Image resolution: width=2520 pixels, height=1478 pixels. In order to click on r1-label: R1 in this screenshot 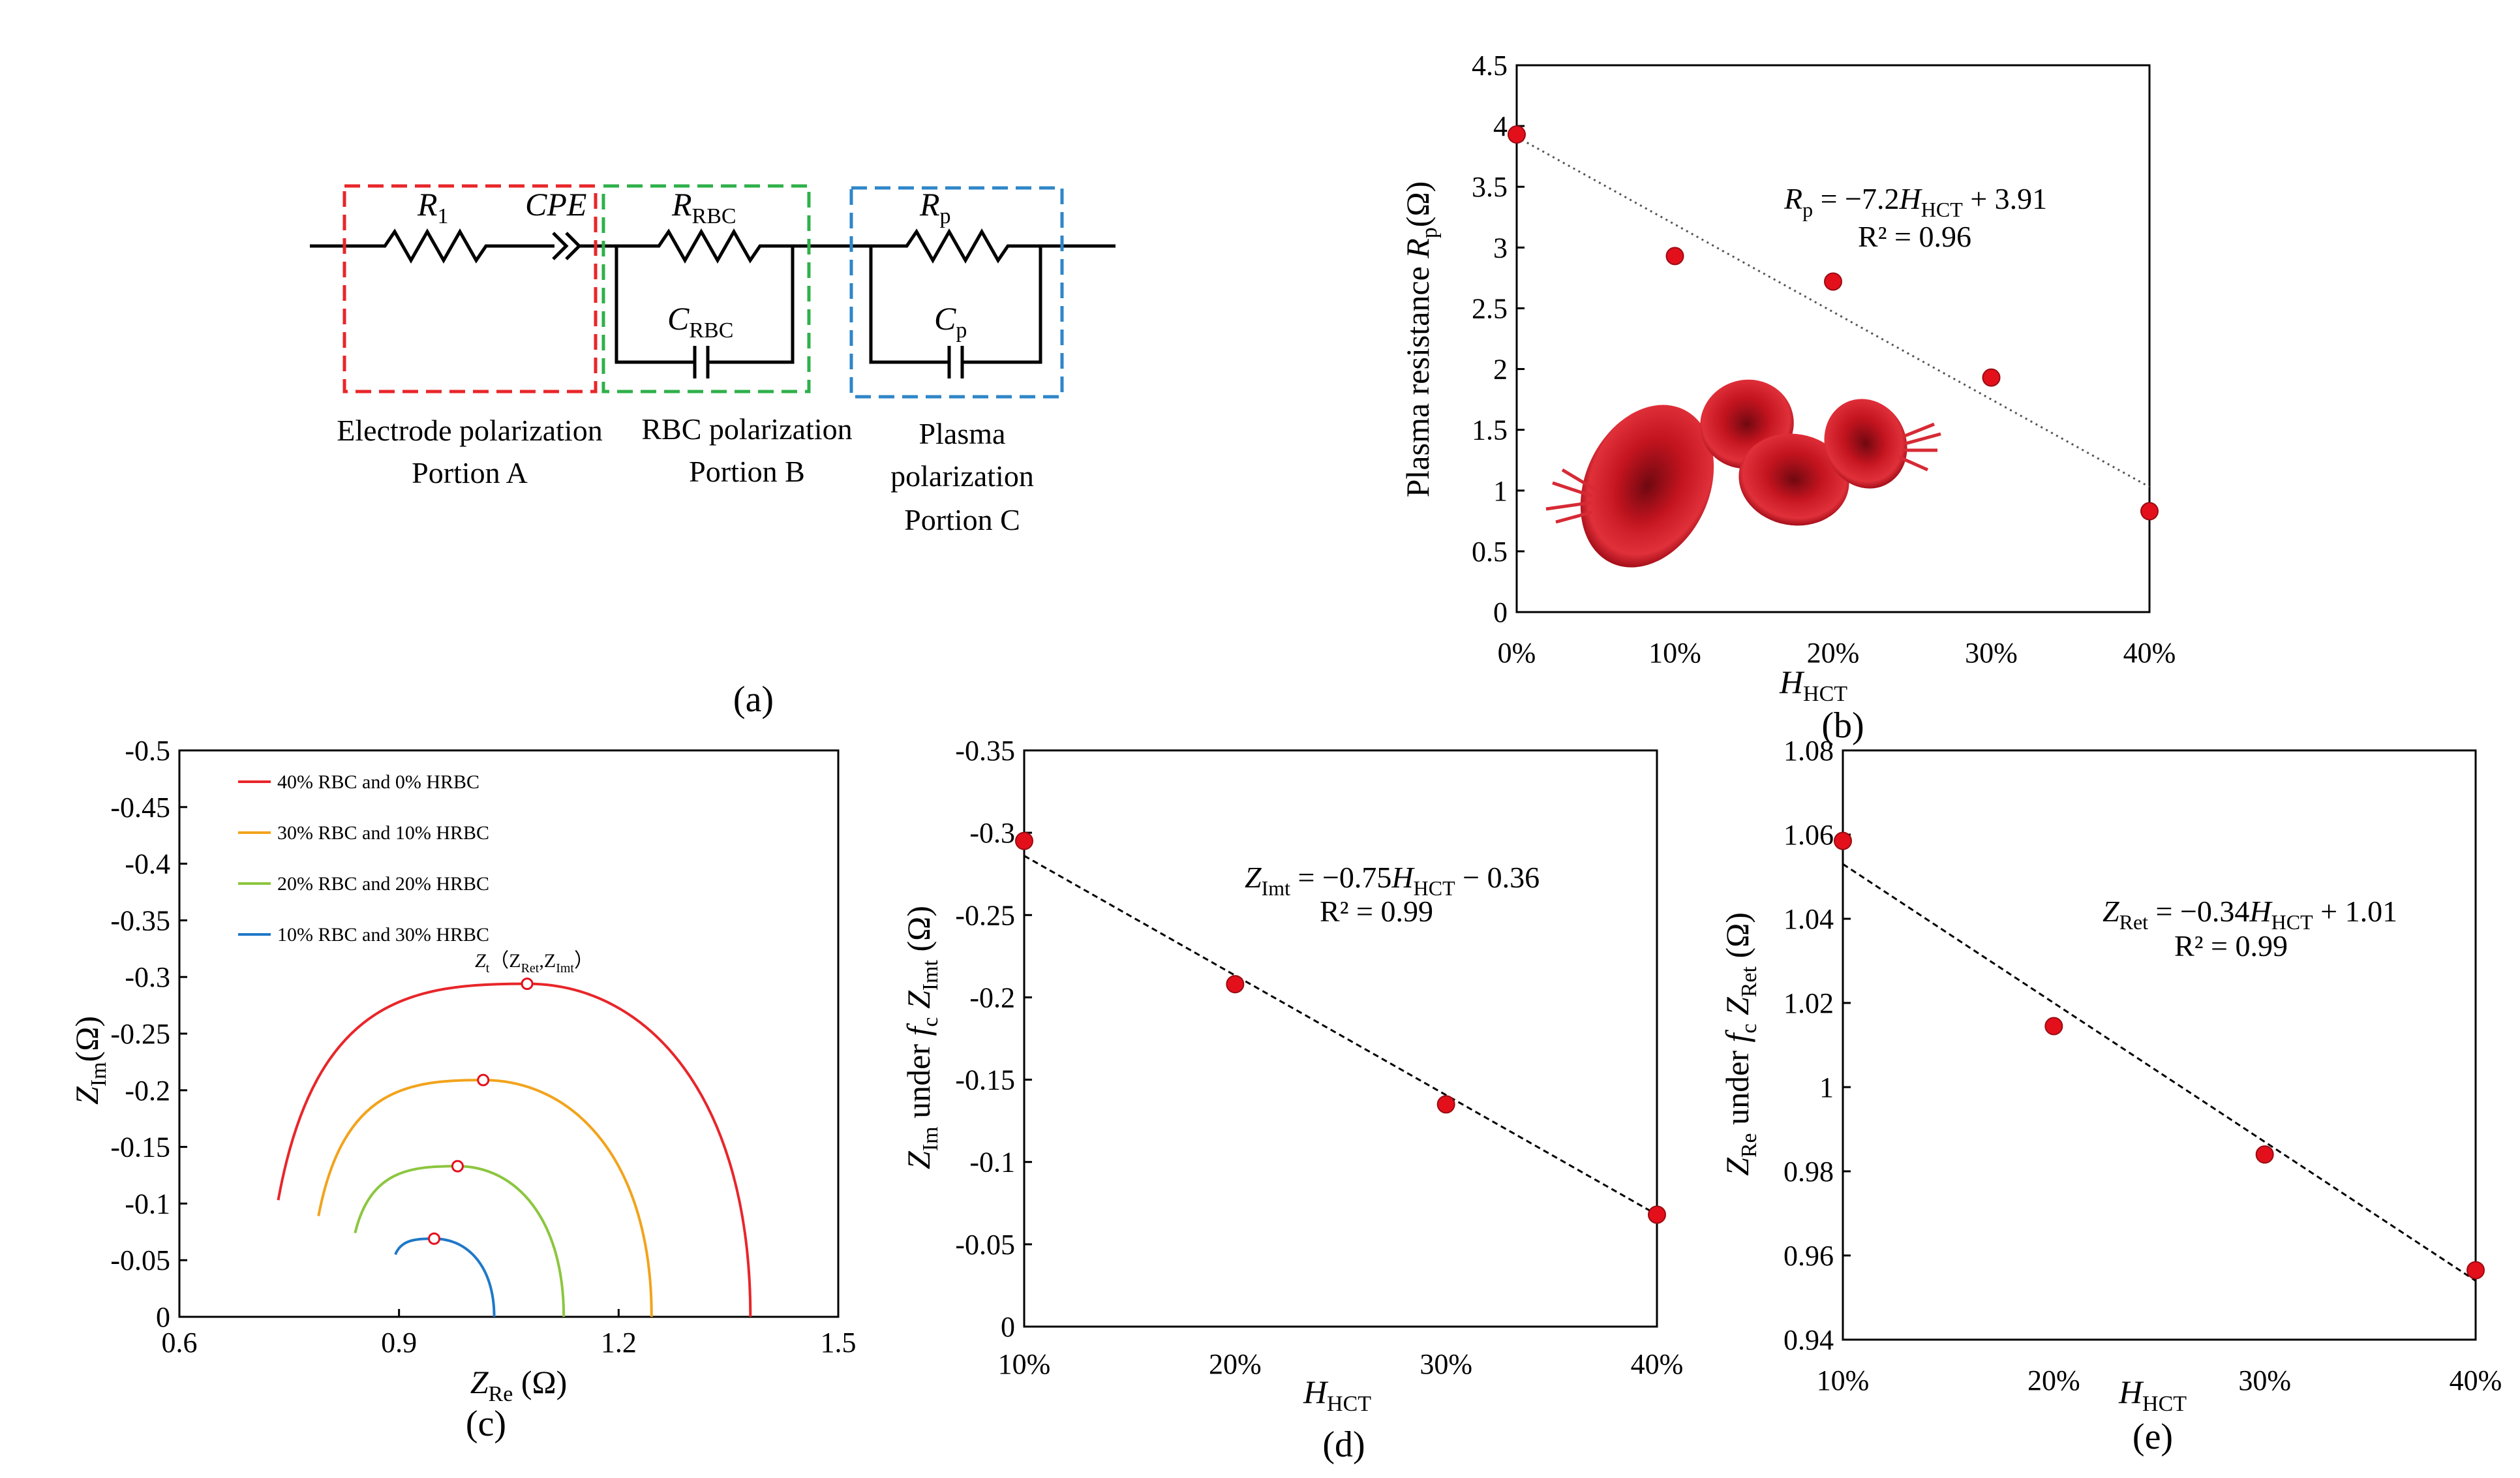, I will do `click(433, 207)`.